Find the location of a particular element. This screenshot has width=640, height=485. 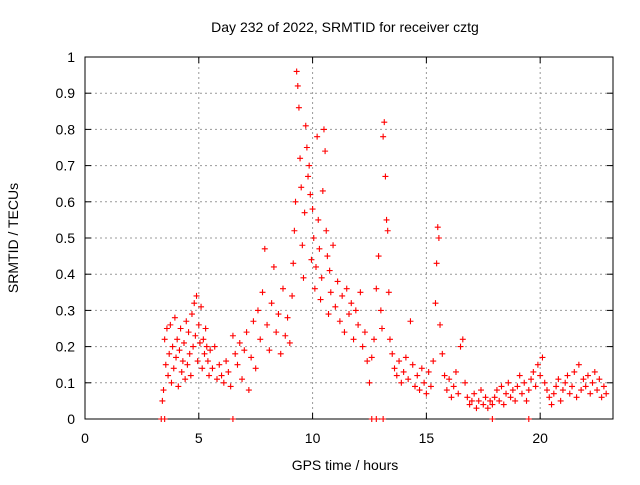

y-tick-label: 0.1 is located at coordinates (66, 383).